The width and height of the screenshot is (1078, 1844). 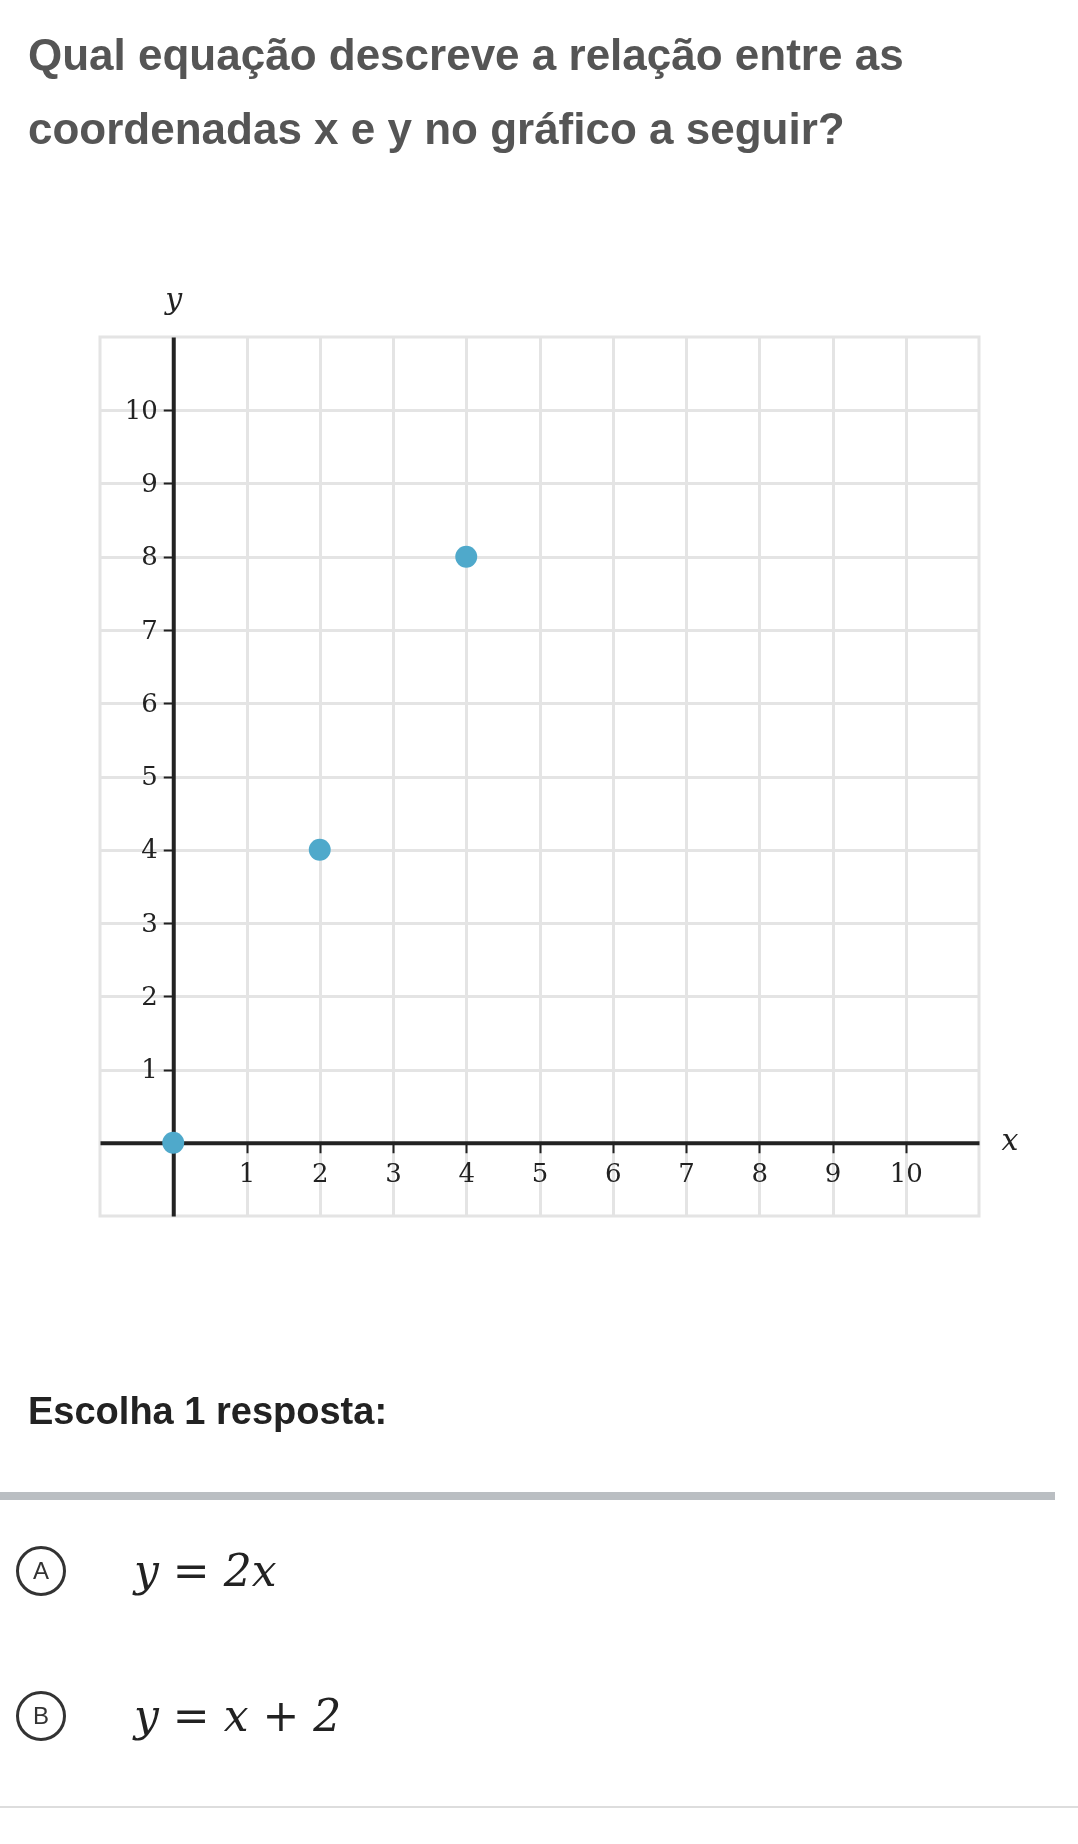 I want to click on y-tick-label: 9, so click(x=149, y=483).